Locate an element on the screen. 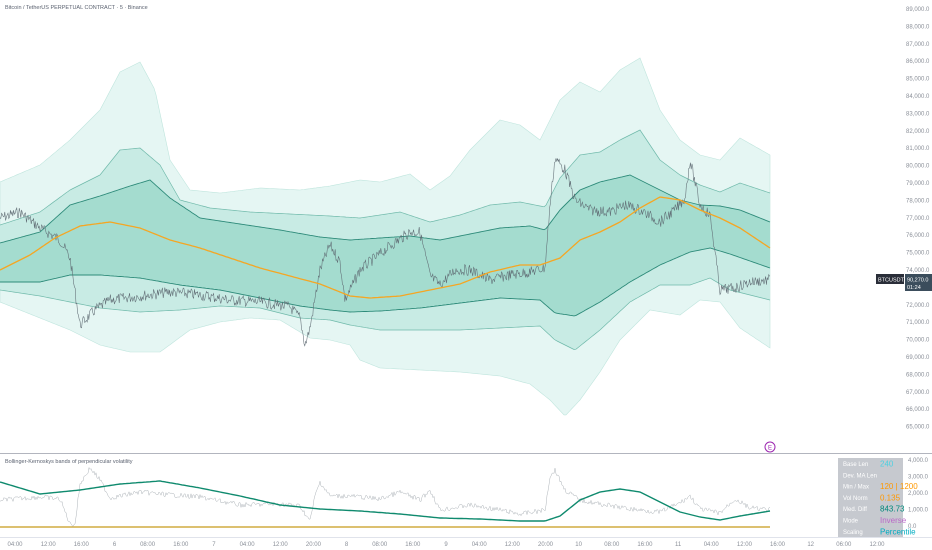  stats-row-label: Min / Max is located at coordinates (856, 488).